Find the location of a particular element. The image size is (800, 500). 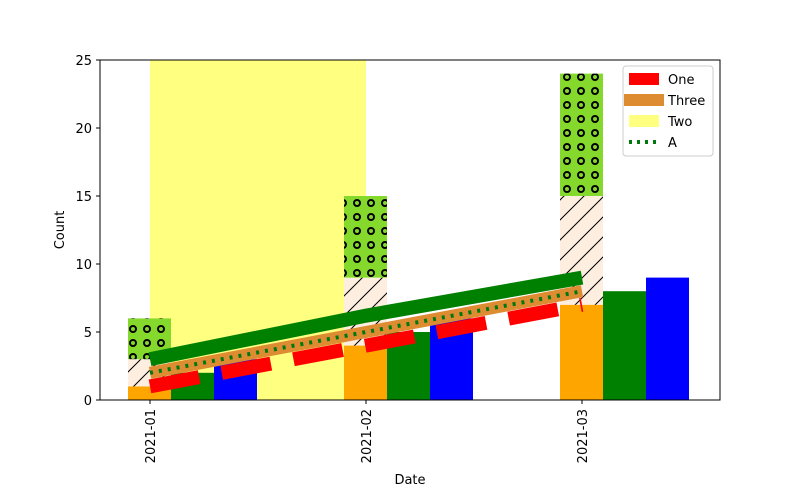

y-axis: 0 5 10 15 20 25 is located at coordinates (87, 231).